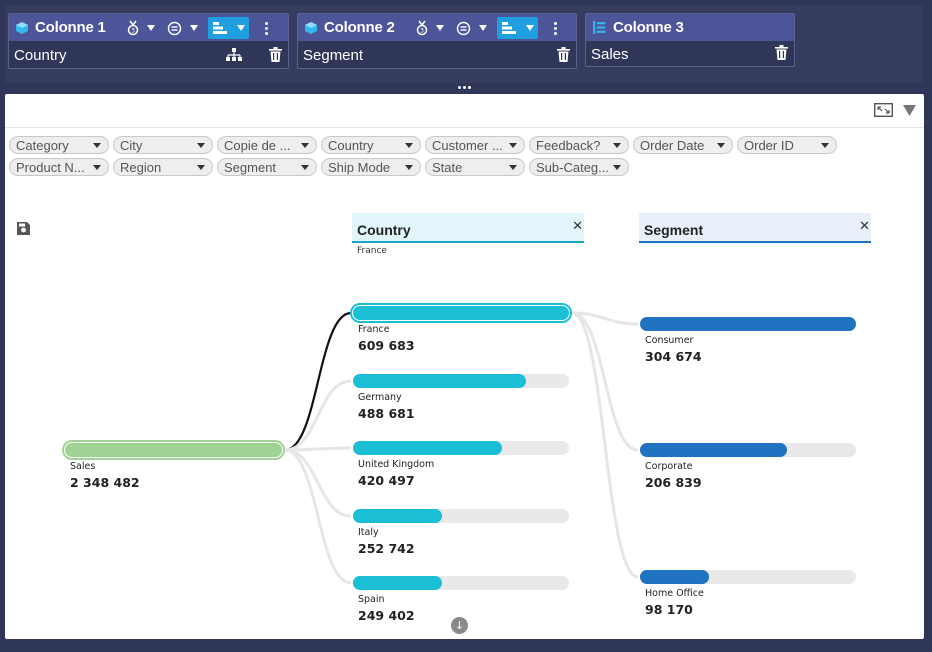  Describe the element at coordinates (713, 450) in the screenshot. I see `segment-node-bar-fill` at that location.